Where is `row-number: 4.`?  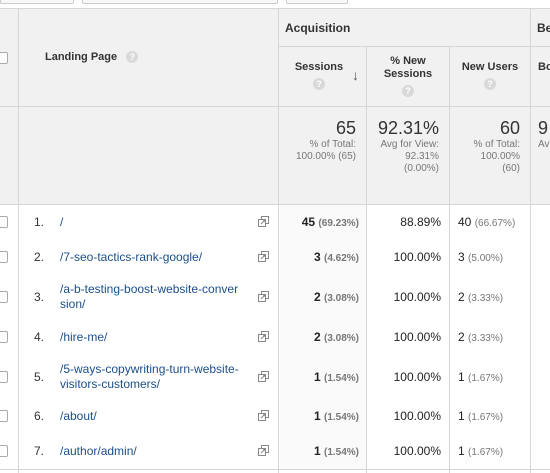 row-number: 4. is located at coordinates (39, 337).